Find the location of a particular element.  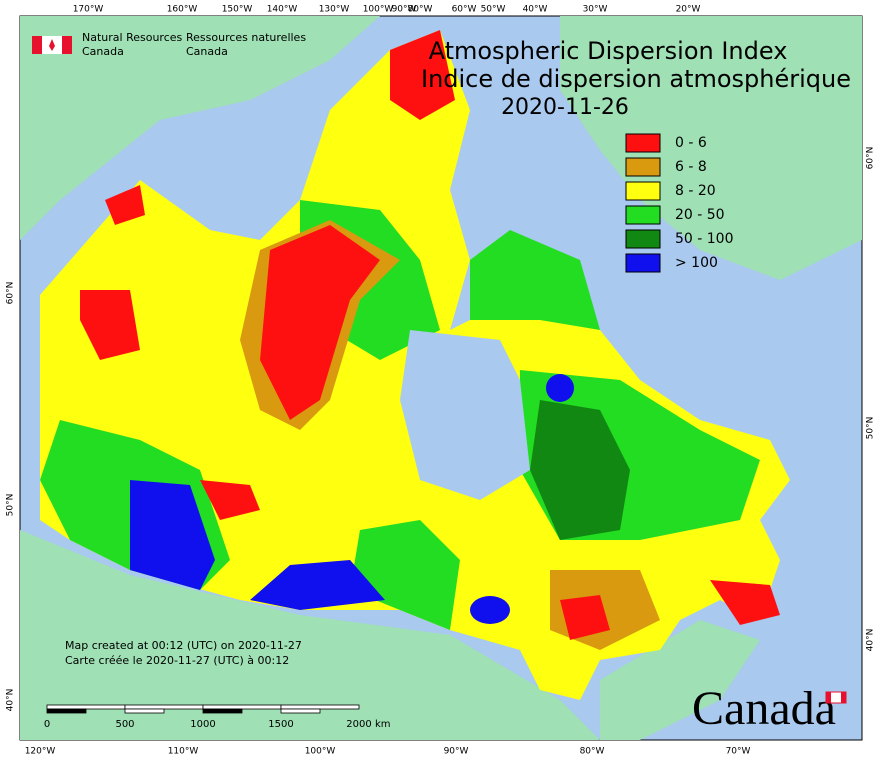

lon-label: 70°W is located at coordinates (738, 752).